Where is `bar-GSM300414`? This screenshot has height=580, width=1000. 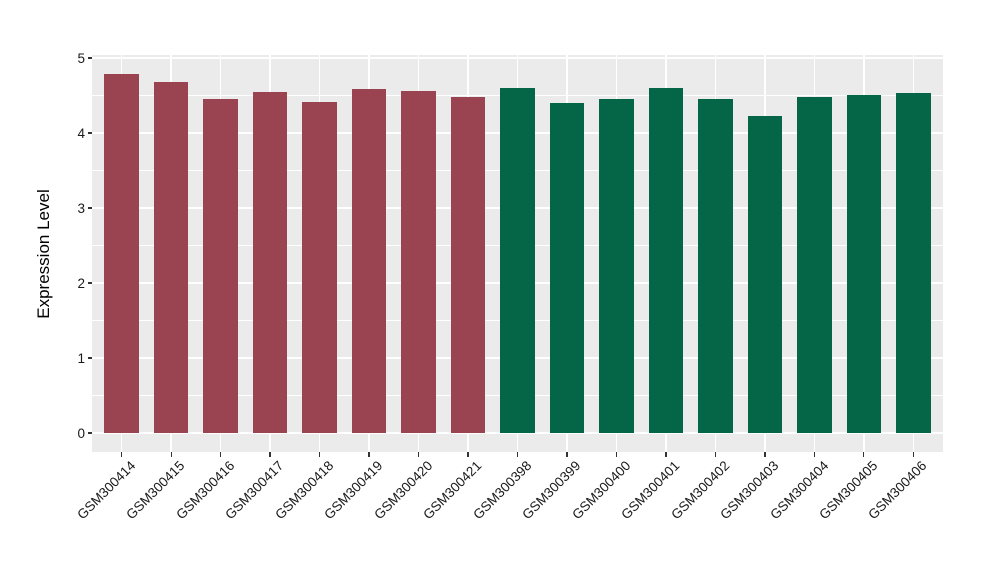 bar-GSM300414 is located at coordinates (121, 253).